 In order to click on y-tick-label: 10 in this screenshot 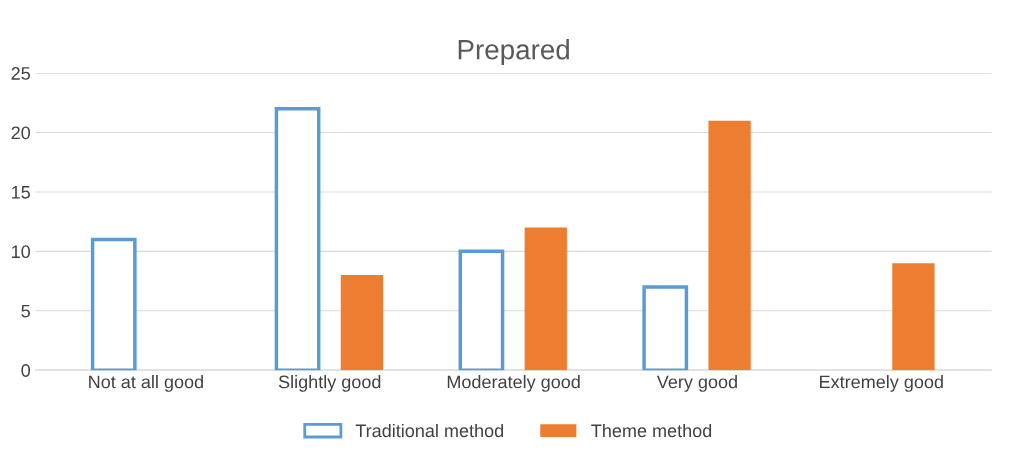, I will do `click(21, 252)`.